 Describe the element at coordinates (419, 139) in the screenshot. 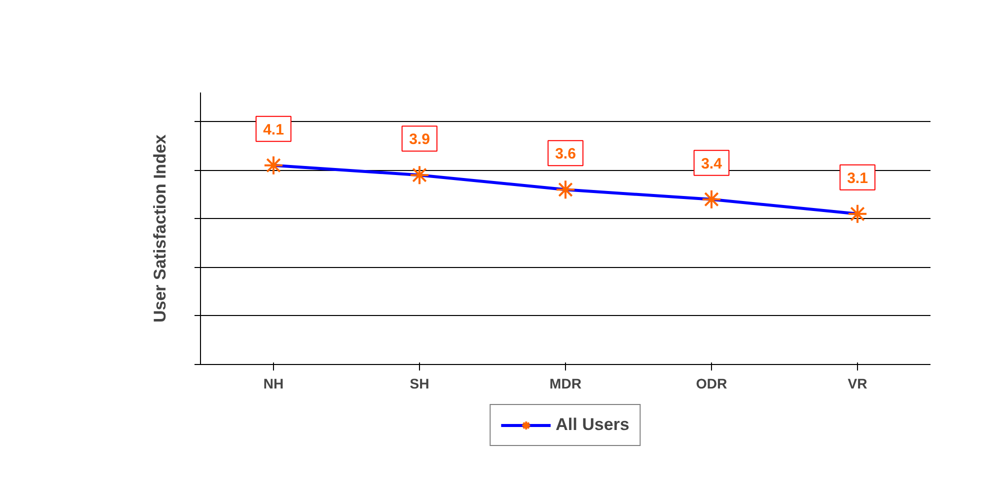

I see `data-label: 3.9` at that location.